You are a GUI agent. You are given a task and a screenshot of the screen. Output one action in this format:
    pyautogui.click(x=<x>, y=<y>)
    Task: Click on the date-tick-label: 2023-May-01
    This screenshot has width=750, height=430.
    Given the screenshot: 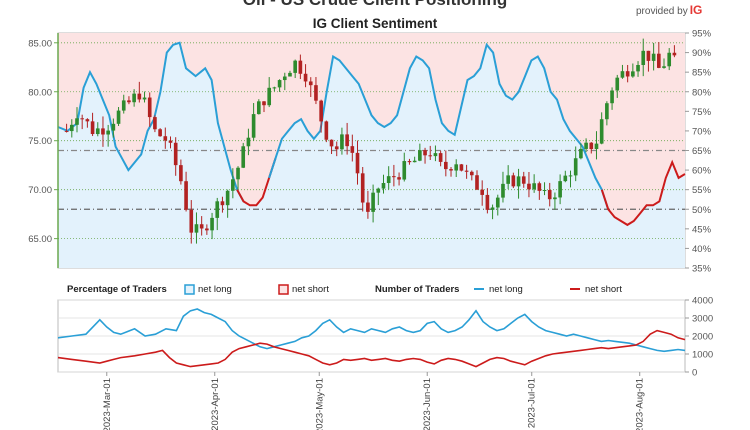 What is the action you would take?
    pyautogui.click(x=319, y=404)
    